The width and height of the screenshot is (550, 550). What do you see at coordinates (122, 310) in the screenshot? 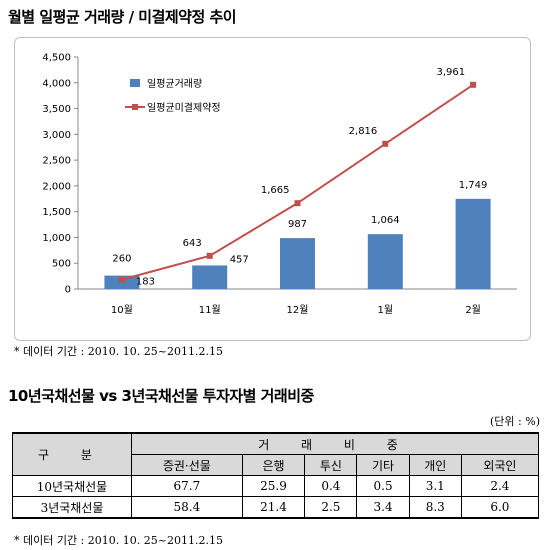
I see `x-tick-label: 10월` at bounding box center [122, 310].